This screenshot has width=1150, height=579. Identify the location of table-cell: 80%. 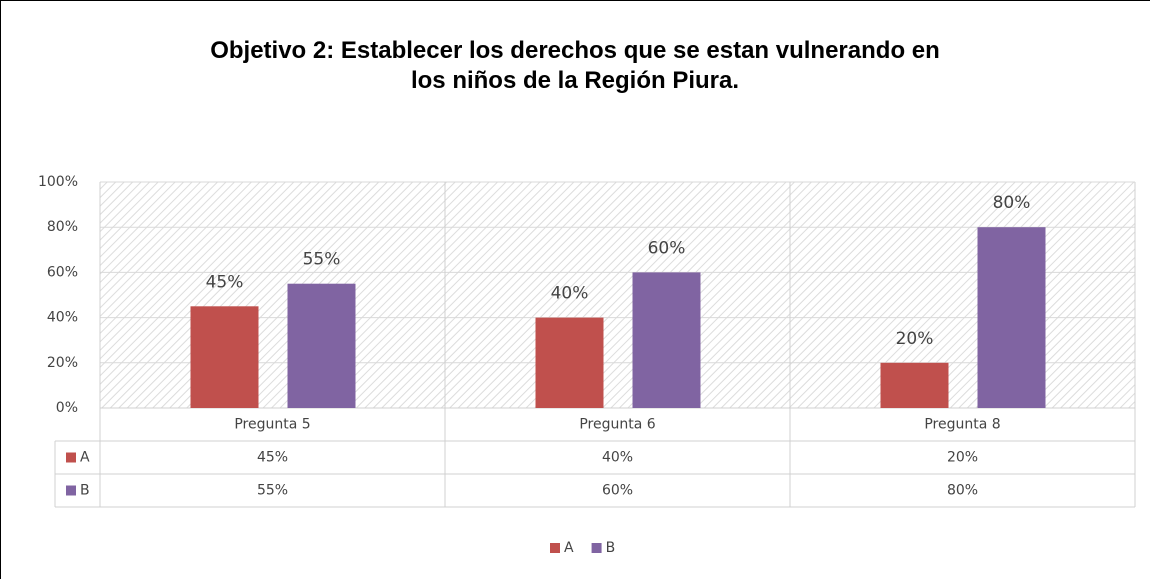
(962, 491).